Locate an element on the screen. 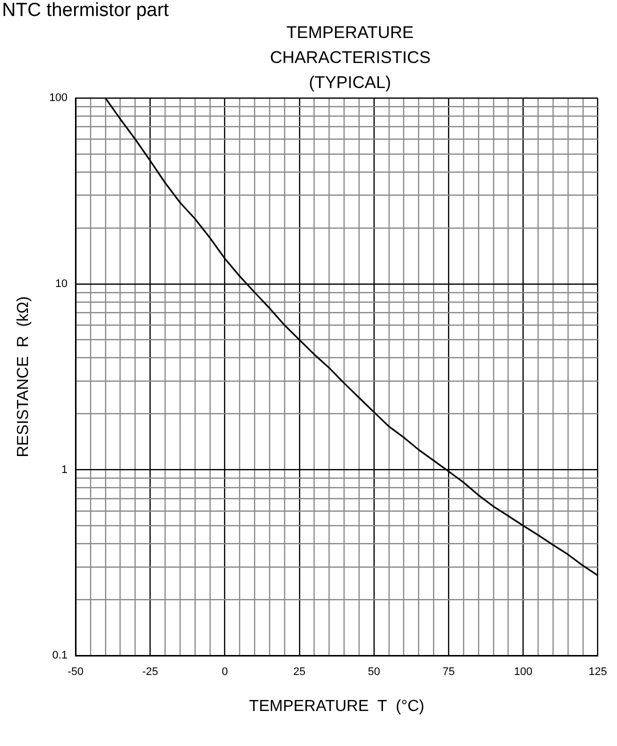 This screenshot has height=746, width=617. x-tick-label: 100 is located at coordinates (523, 672).